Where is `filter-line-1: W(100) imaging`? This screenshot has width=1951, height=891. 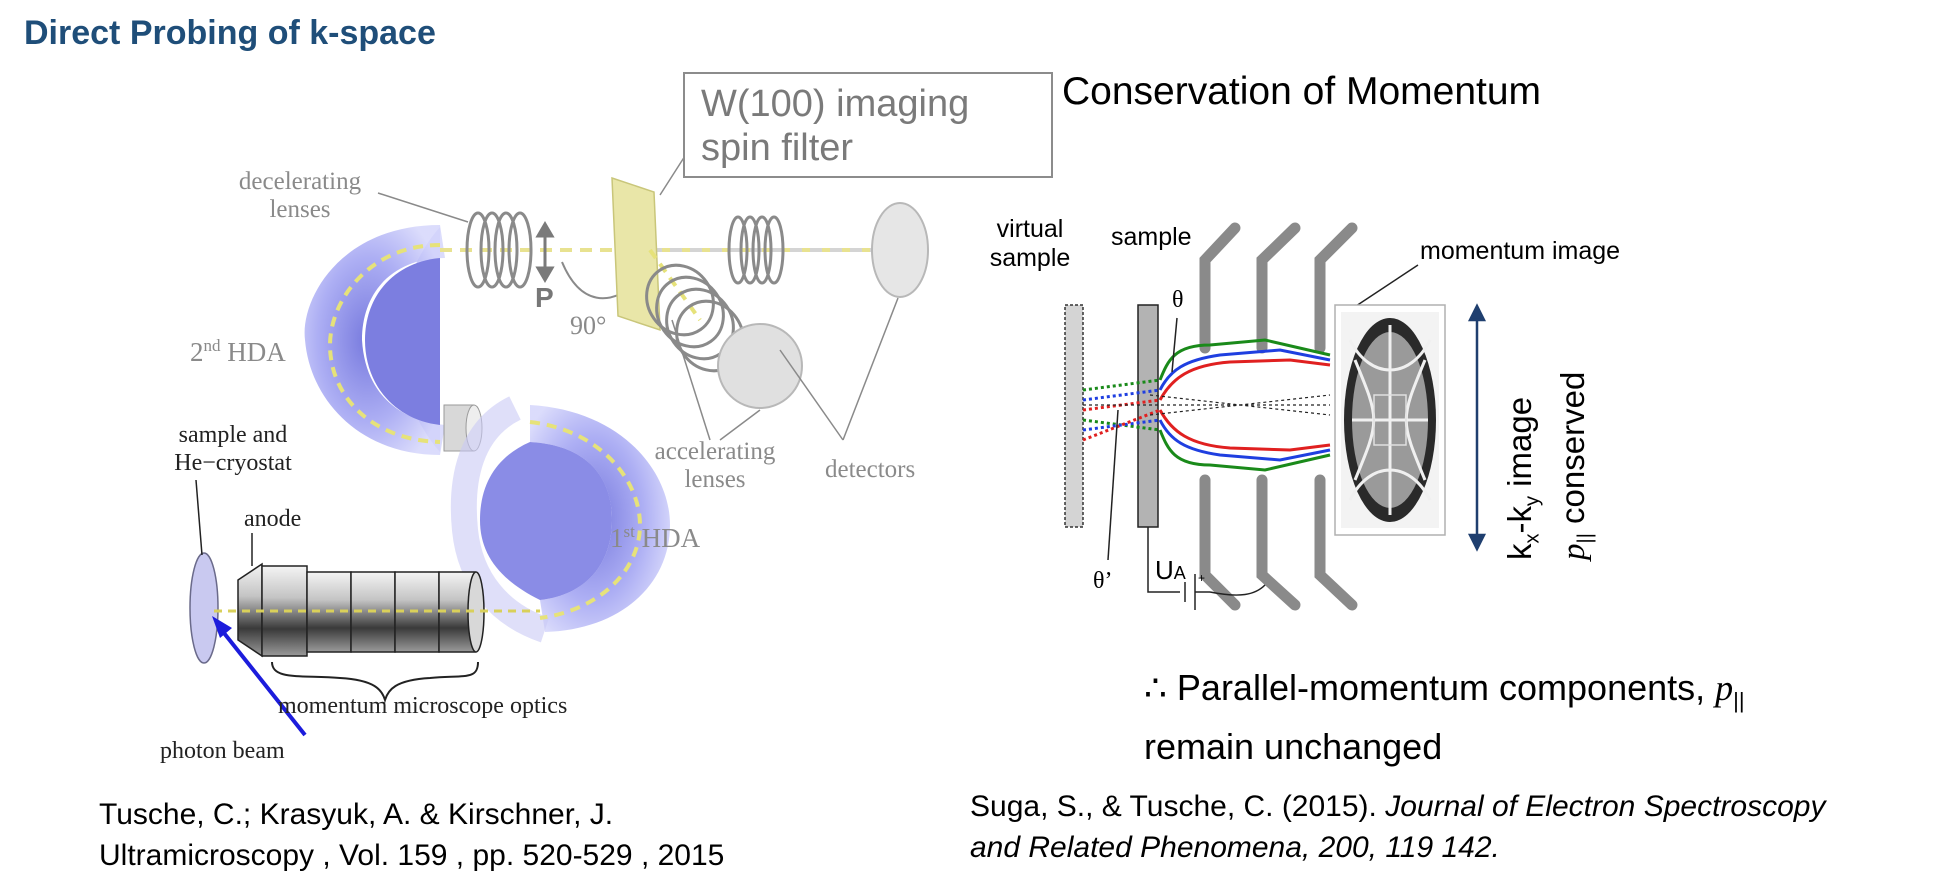 filter-line-1: W(100) imaging is located at coordinates (835, 104).